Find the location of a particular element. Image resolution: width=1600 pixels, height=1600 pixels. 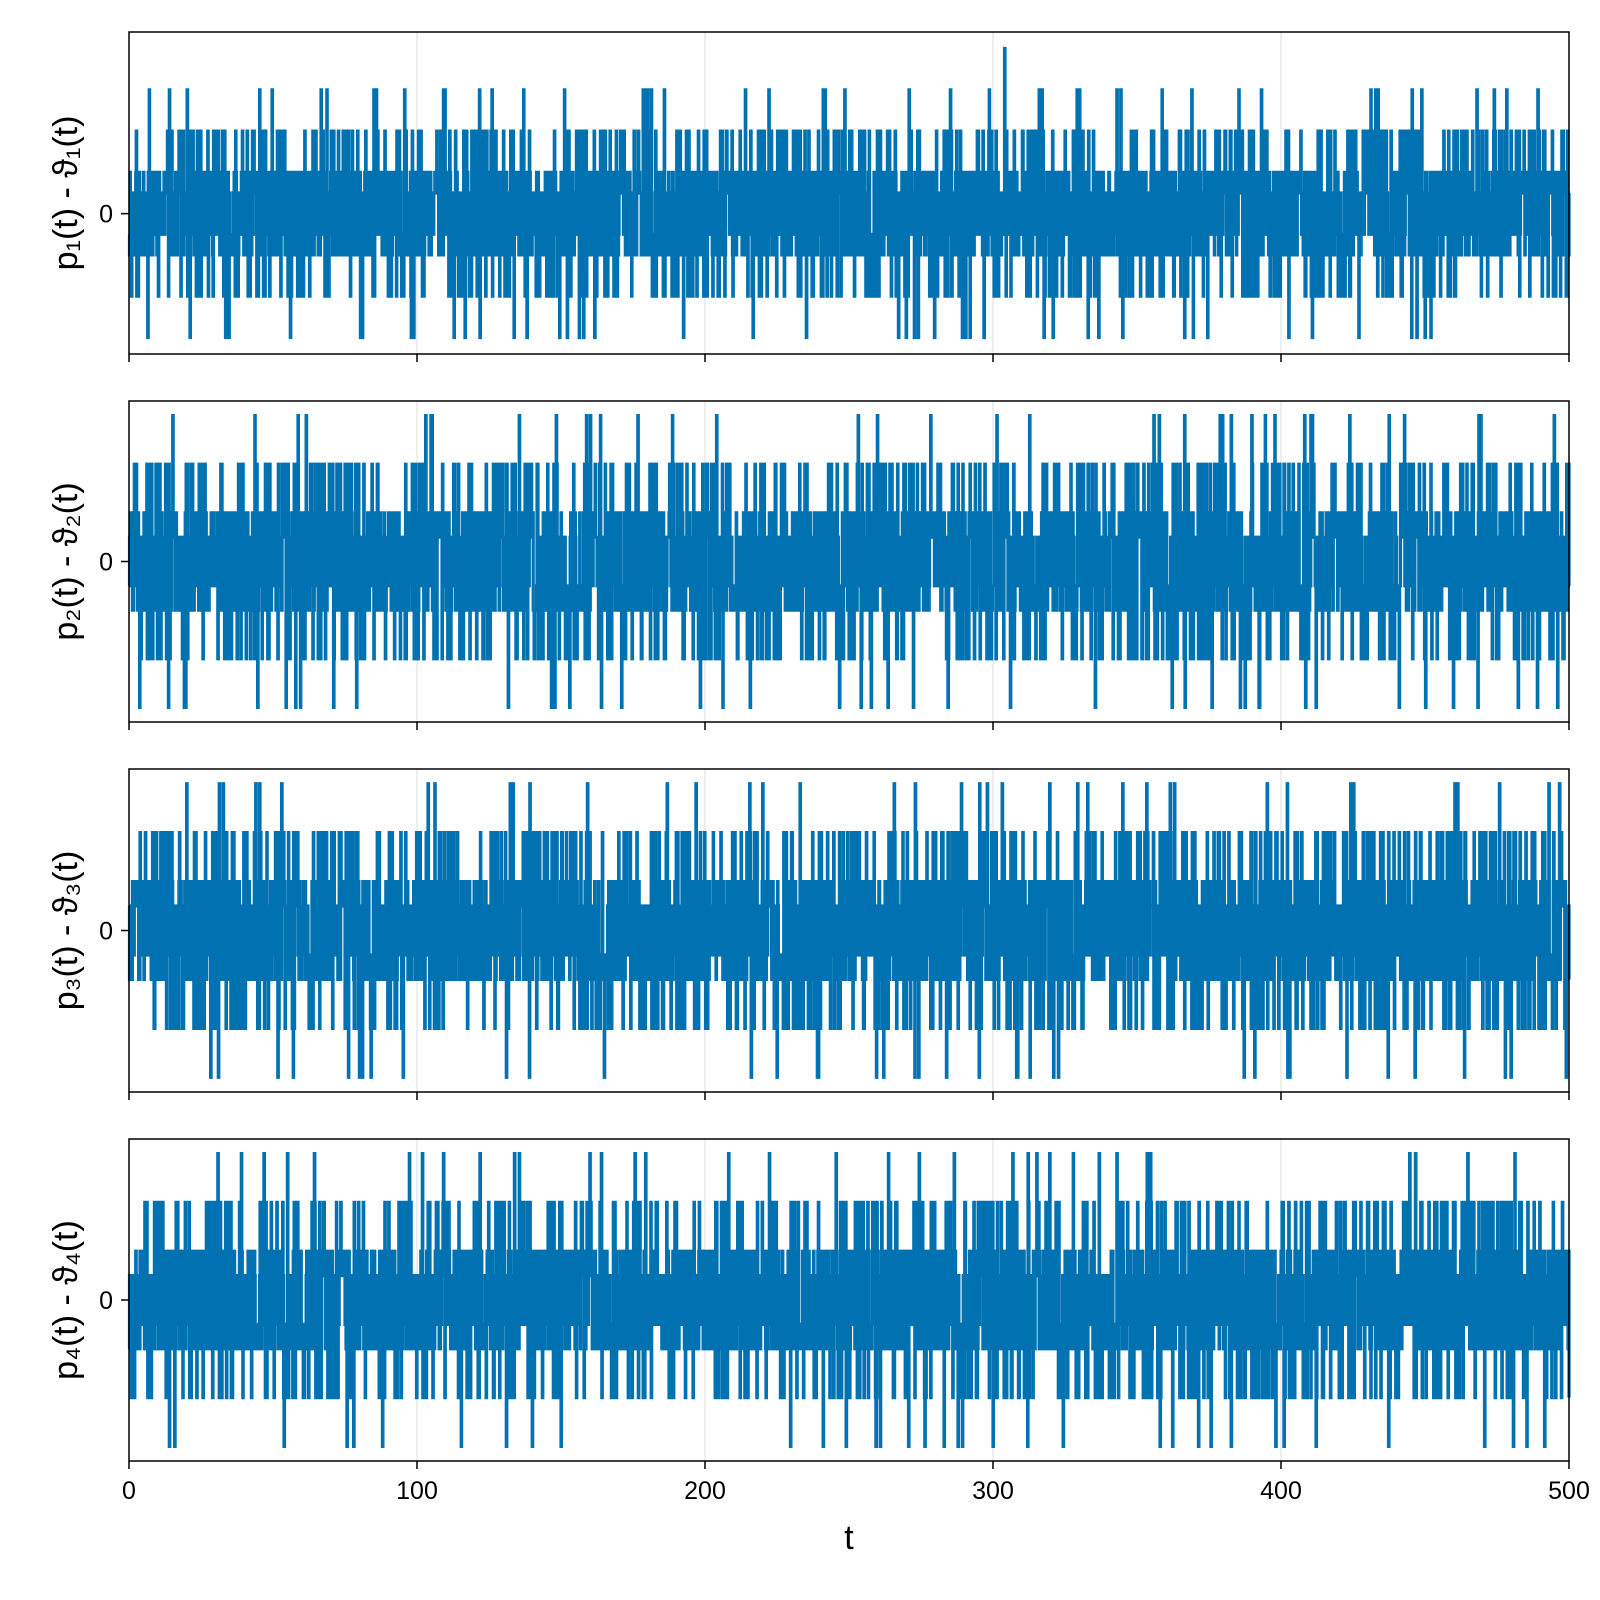

x-tick-label: 200 is located at coordinates (705, 1491).